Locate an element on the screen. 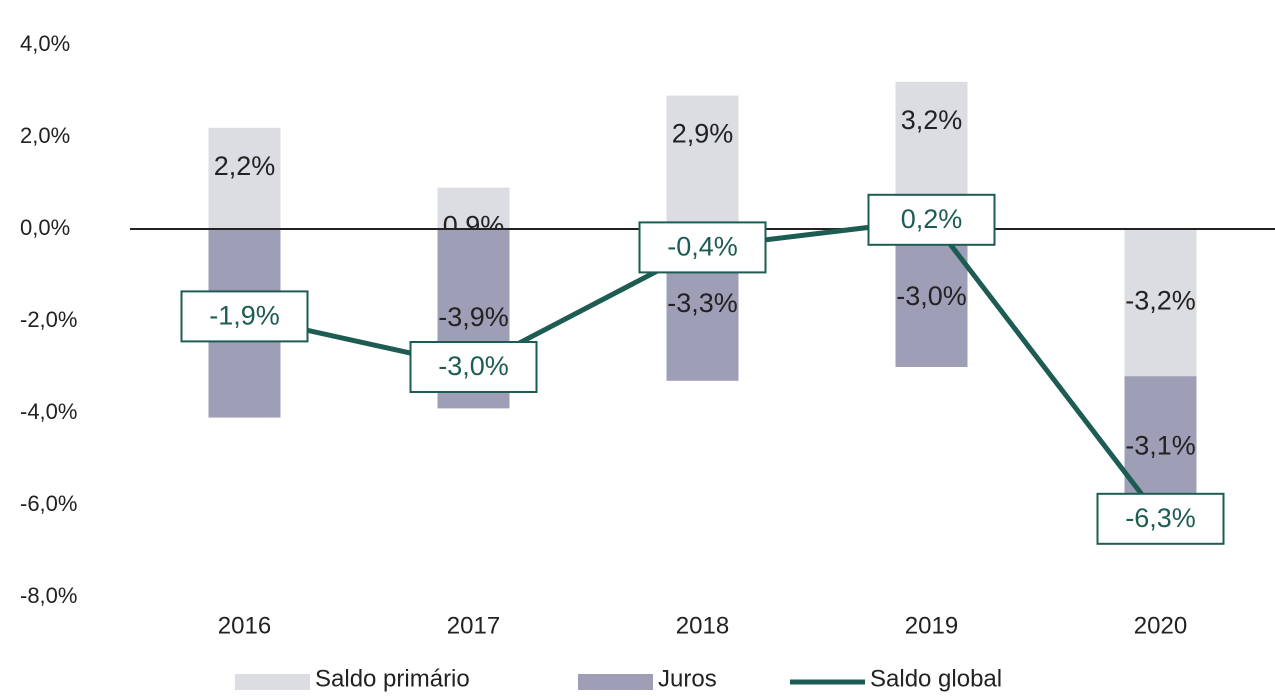 The image size is (1275, 698). value-label: -6,3% is located at coordinates (1160, 518).